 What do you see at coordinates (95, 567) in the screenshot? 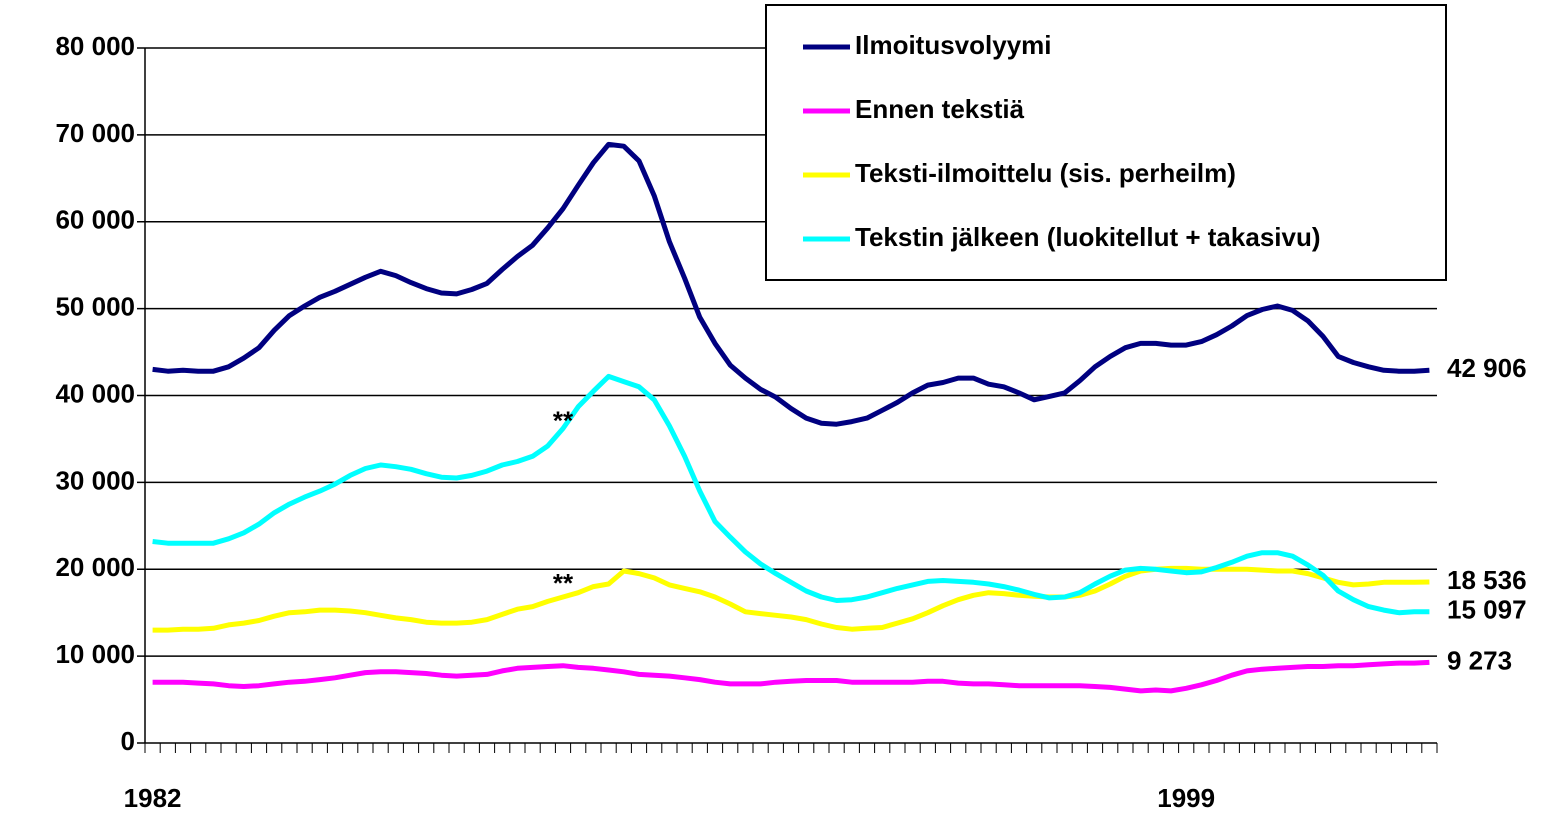
I see `y-tick-label: 20 000` at bounding box center [95, 567].